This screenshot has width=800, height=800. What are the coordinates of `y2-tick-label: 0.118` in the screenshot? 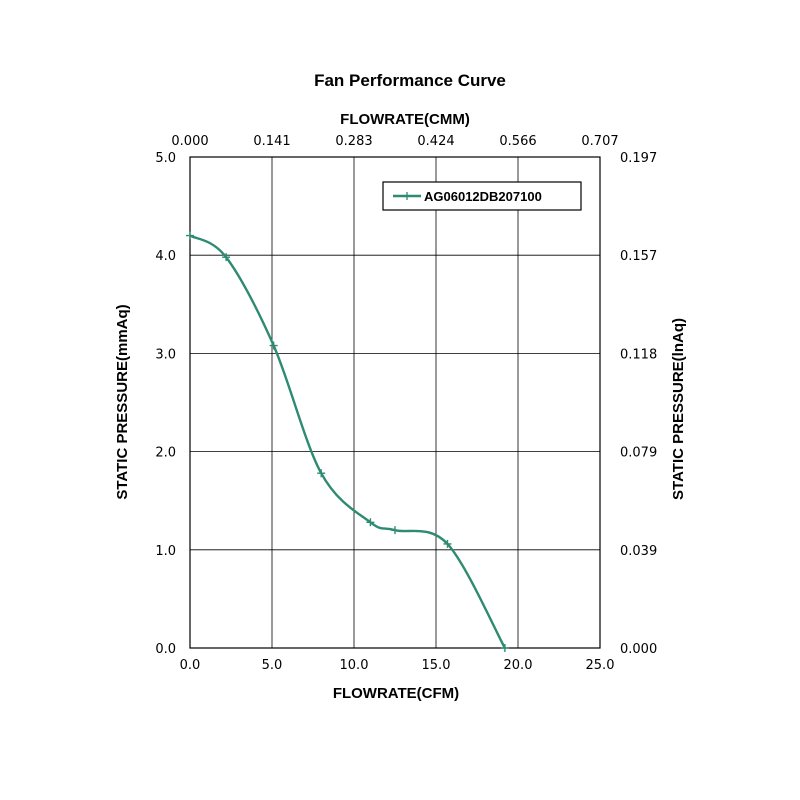 It's located at (638, 354).